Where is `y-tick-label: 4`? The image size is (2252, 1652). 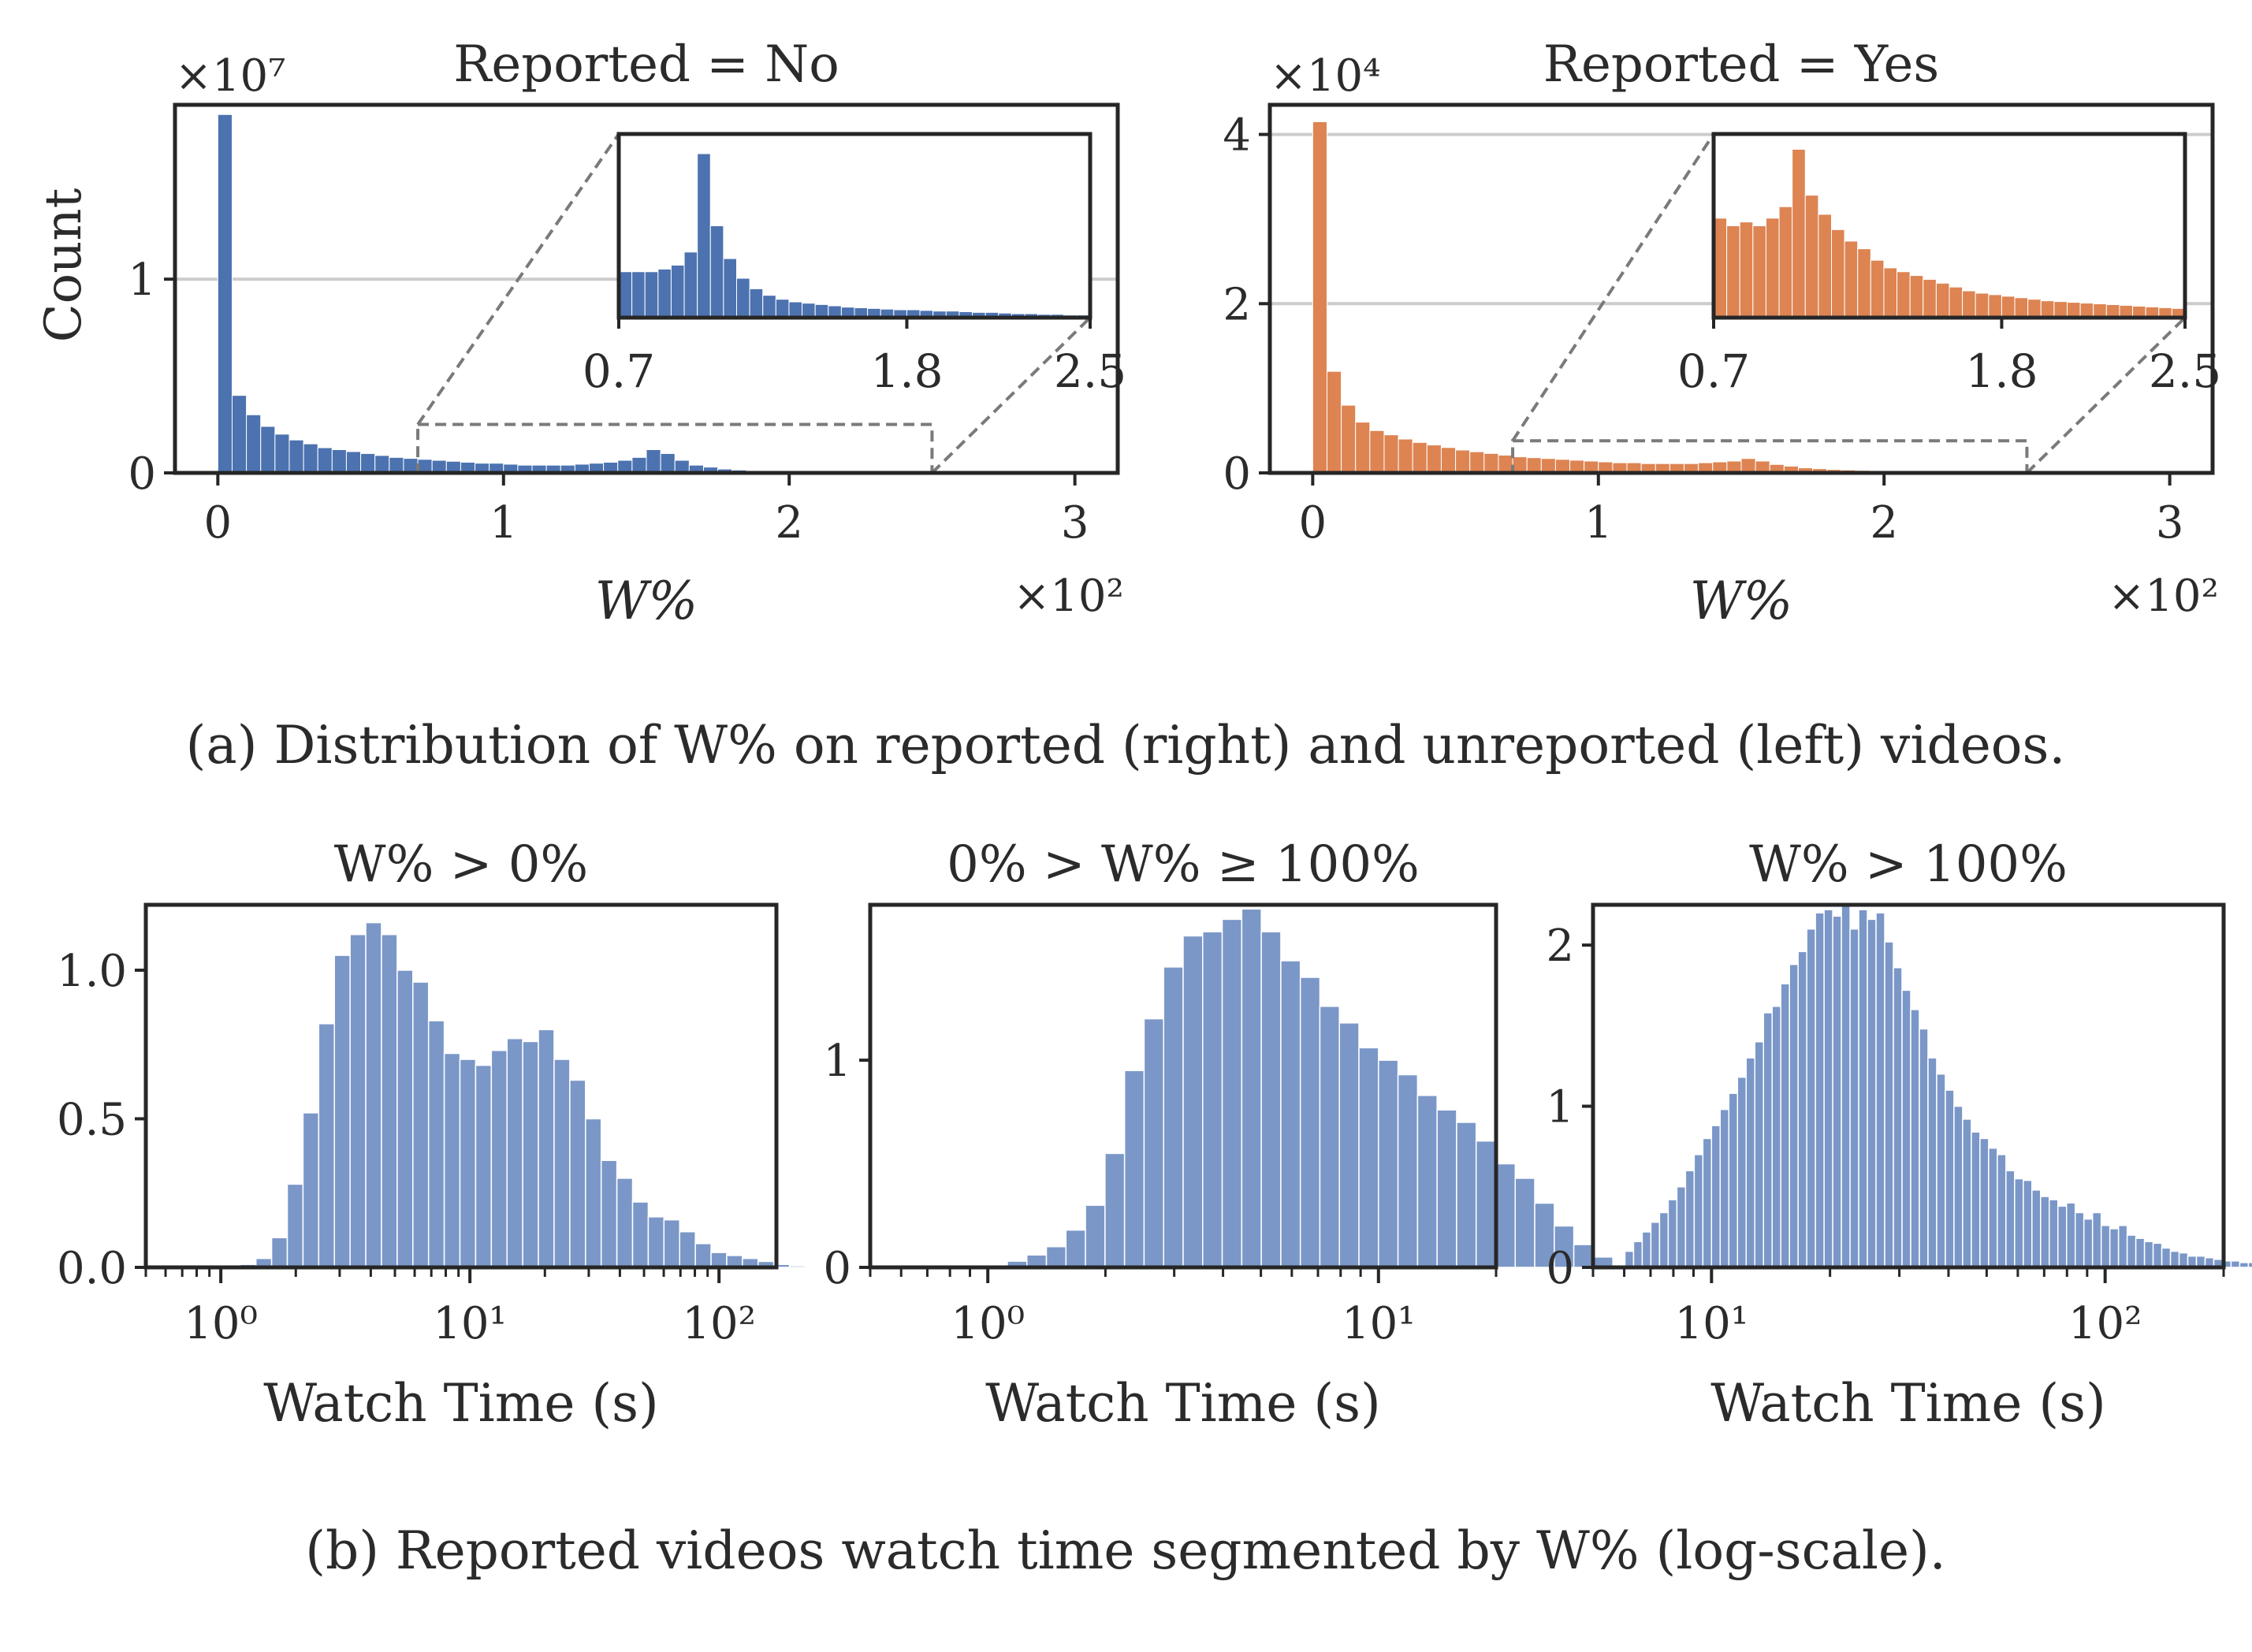
y-tick-label: 4 is located at coordinates (1237, 136).